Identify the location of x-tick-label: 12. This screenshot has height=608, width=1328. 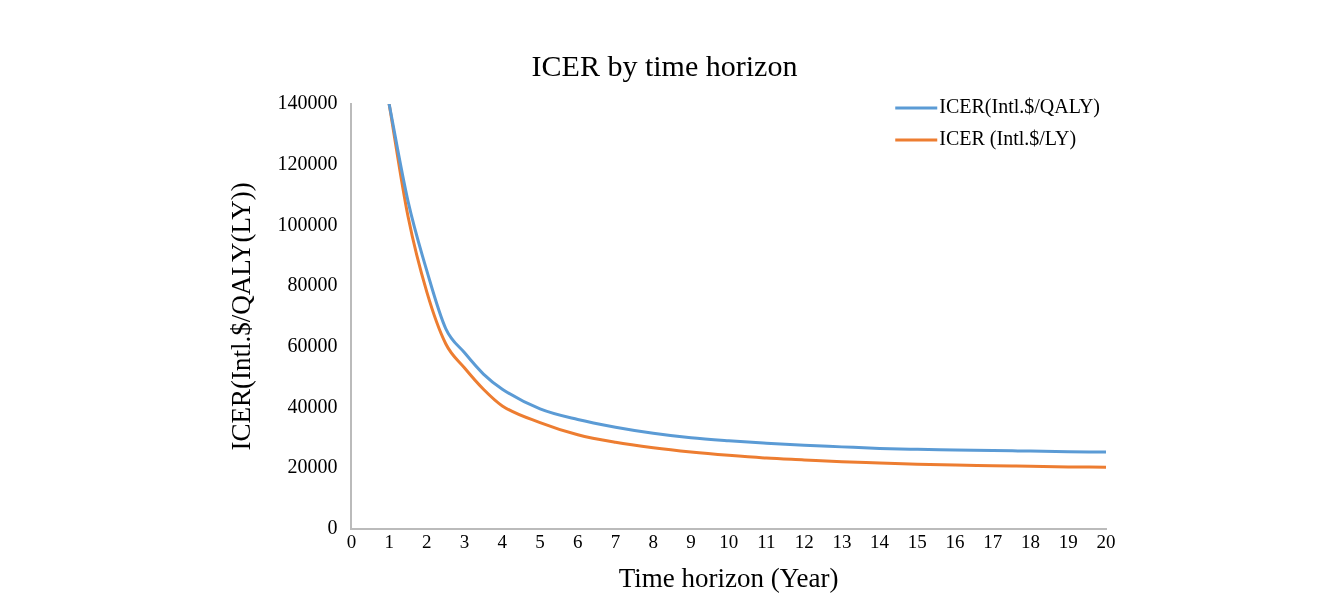
(804, 542).